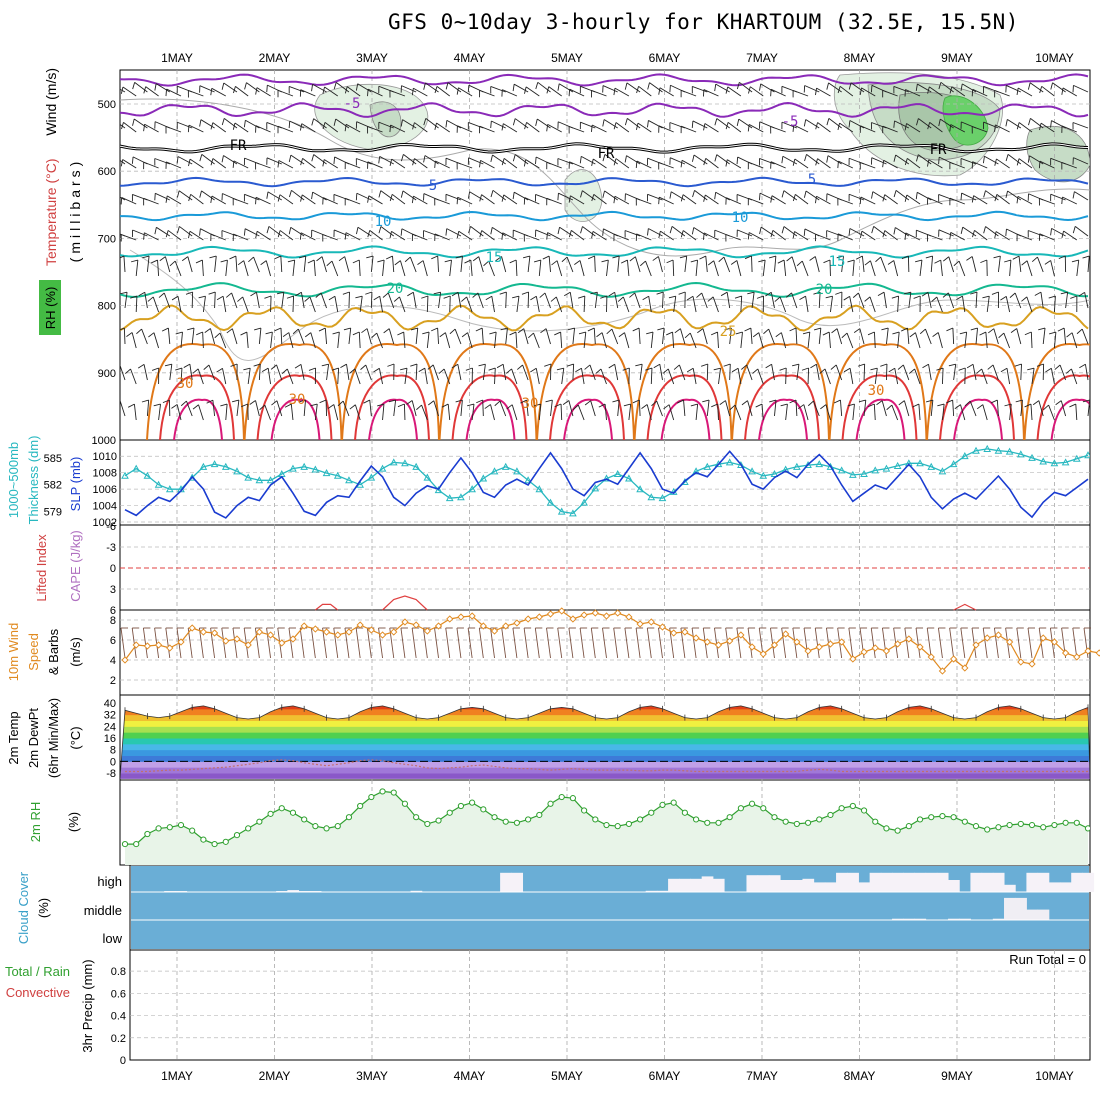  What do you see at coordinates (740, 218) in the screenshot?
I see `contour-label: 10` at bounding box center [740, 218].